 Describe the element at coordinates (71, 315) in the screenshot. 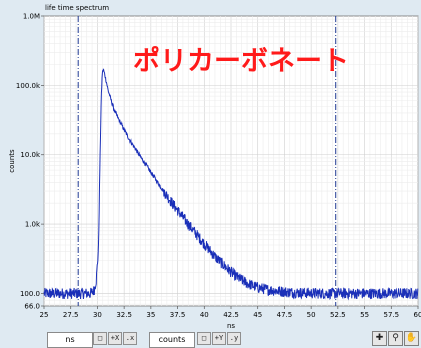

I see `x-tick-label: 27.5` at that location.